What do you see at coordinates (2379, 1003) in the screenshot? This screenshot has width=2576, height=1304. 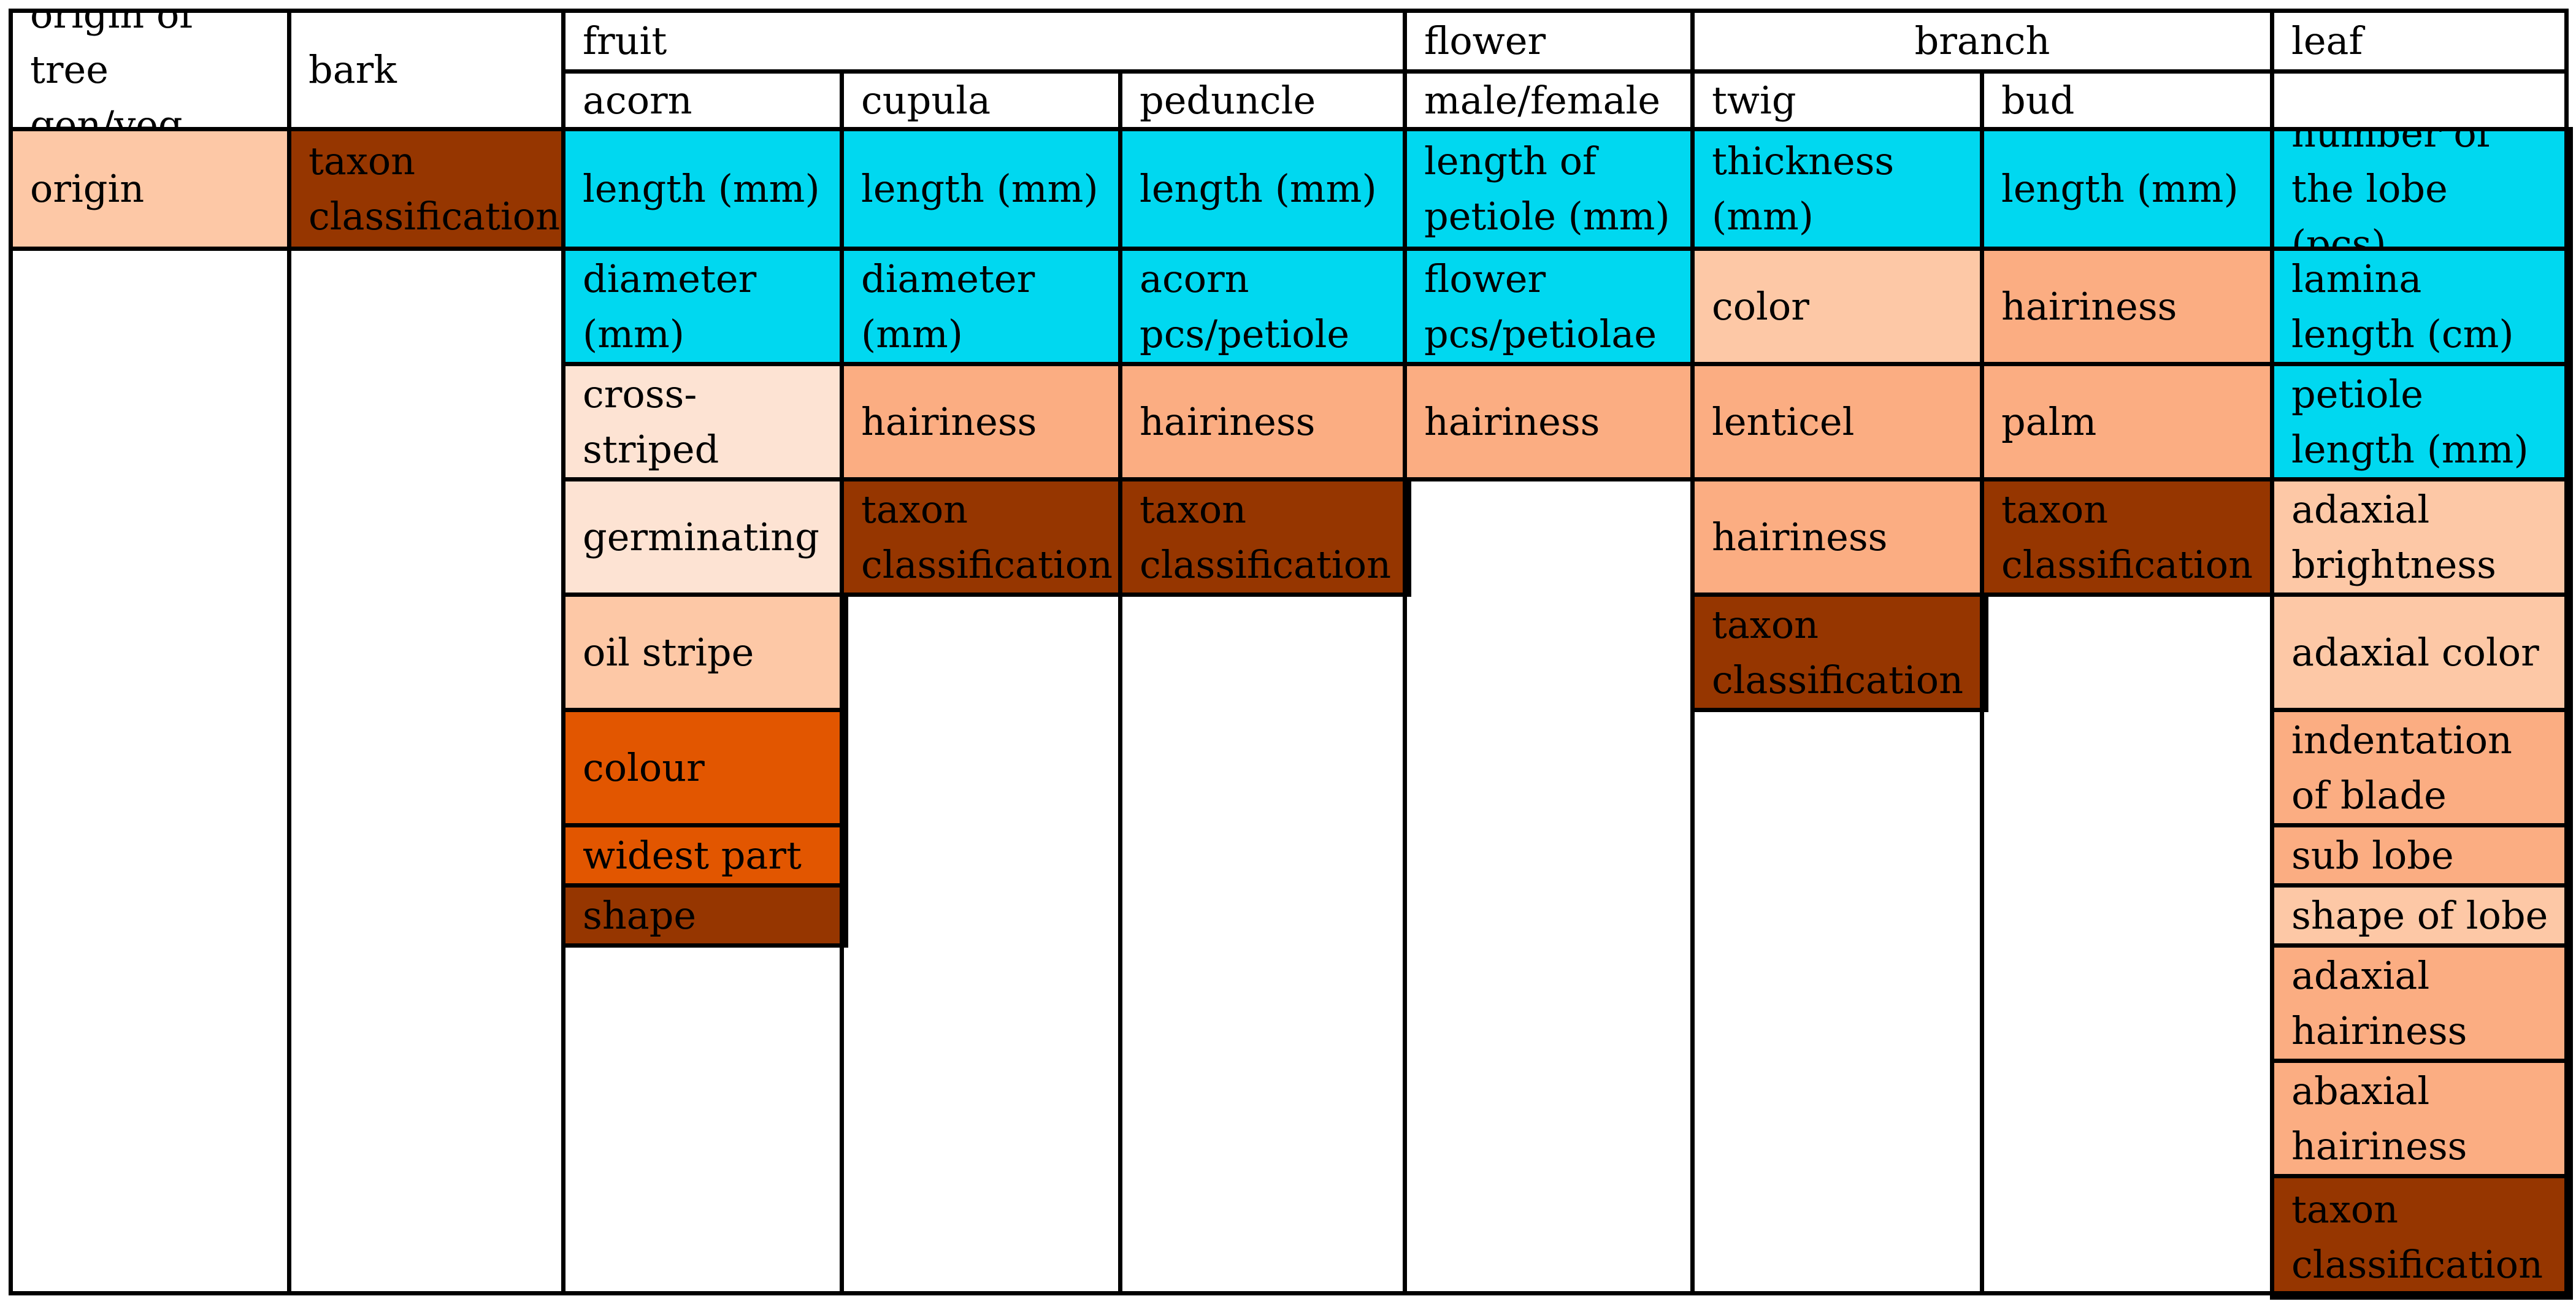 I see `leaf-trait-label: adaxial hairiness` at bounding box center [2379, 1003].